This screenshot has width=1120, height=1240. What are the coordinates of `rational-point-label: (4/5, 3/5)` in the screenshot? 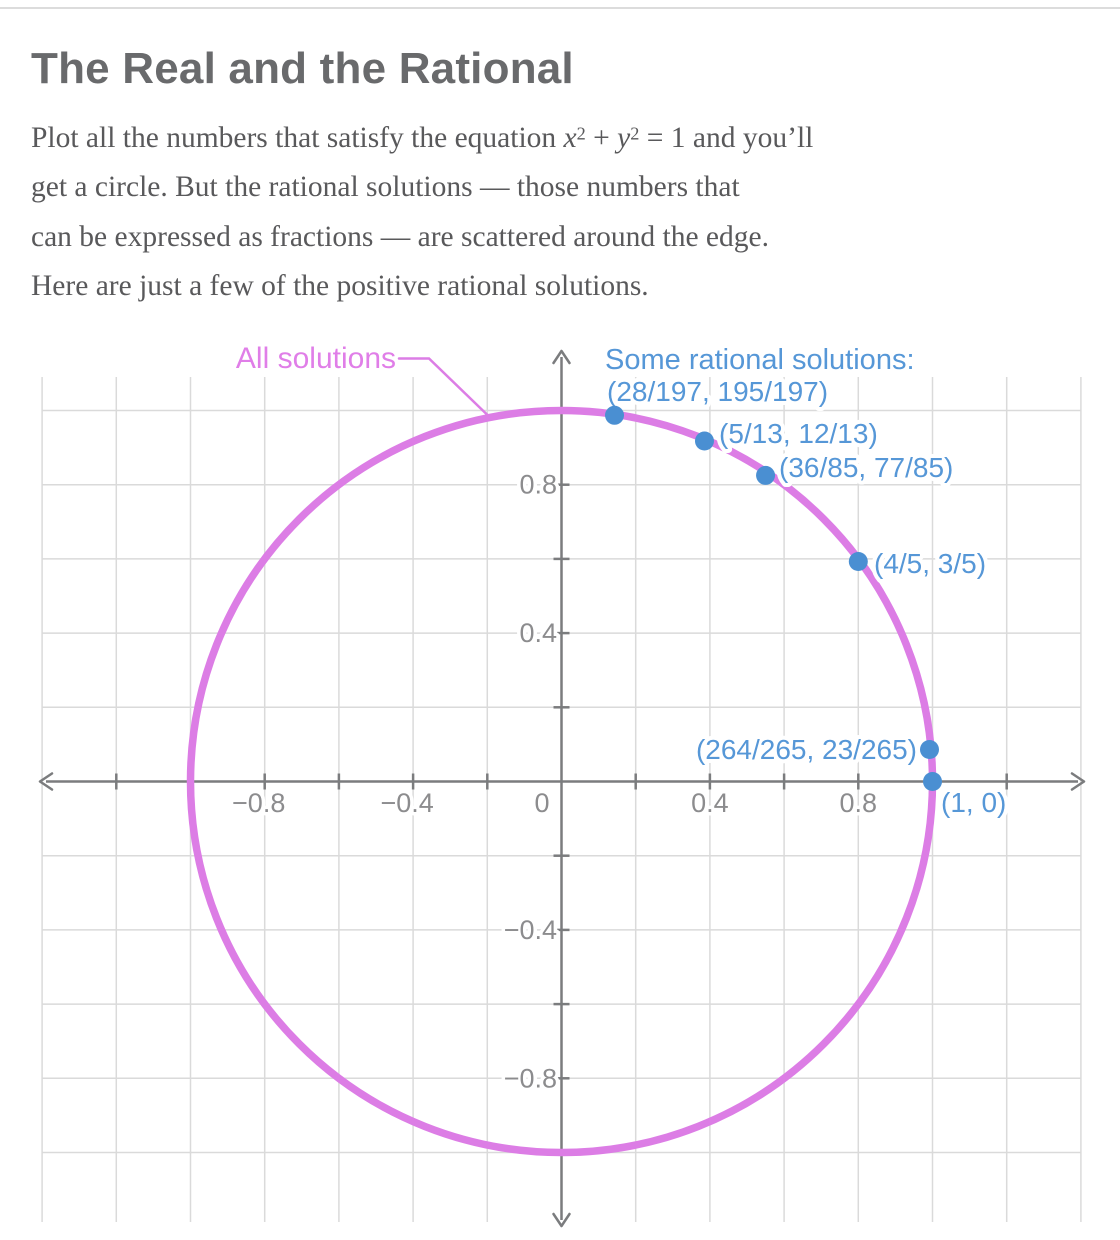 It's located at (930, 563).